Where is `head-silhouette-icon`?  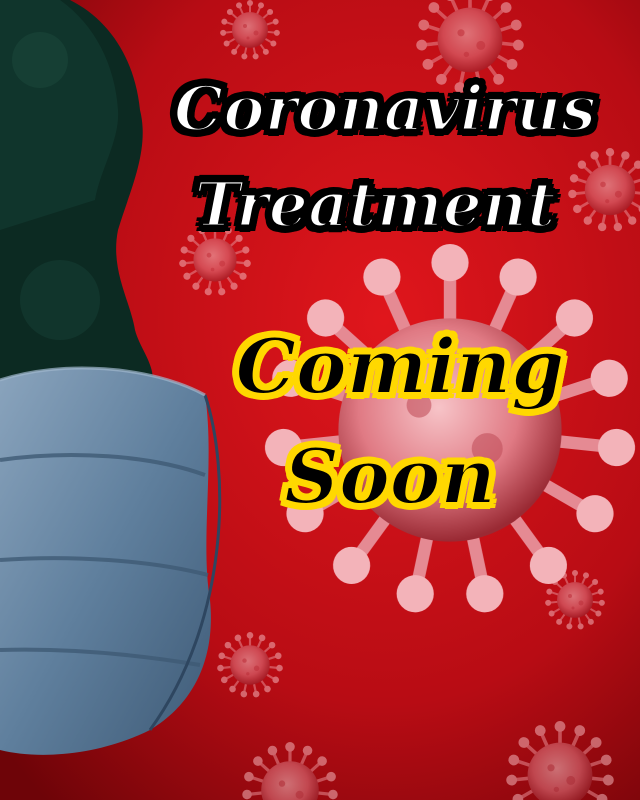 head-silhouette-icon is located at coordinates (76, 210).